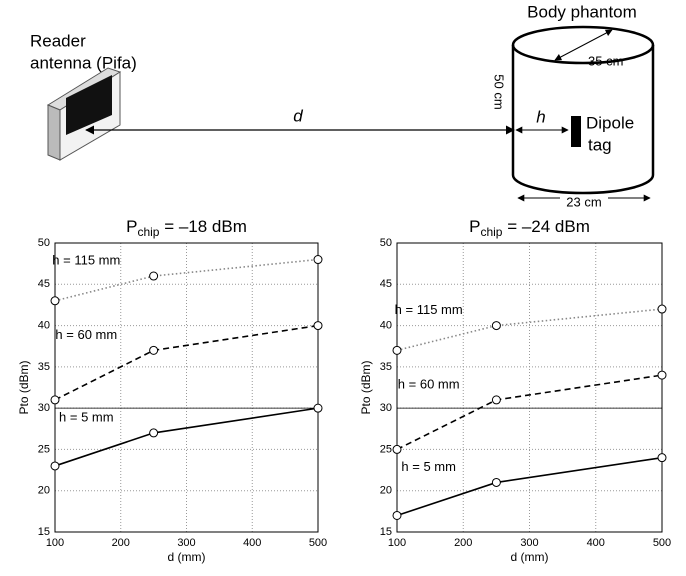 The image size is (686, 576). Describe the element at coordinates (576, 131) in the screenshot. I see `dipole-tag` at that location.